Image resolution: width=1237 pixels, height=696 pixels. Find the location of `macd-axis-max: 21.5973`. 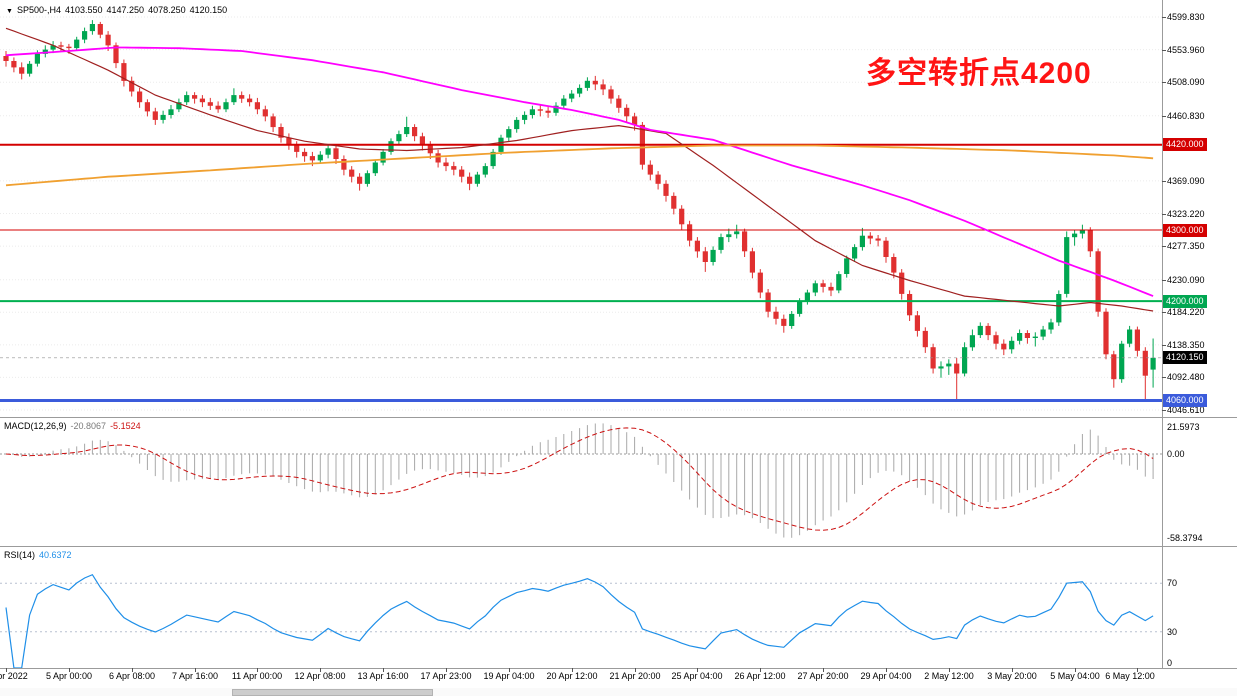

macd-axis-max: 21.5973 is located at coordinates (1183, 427).